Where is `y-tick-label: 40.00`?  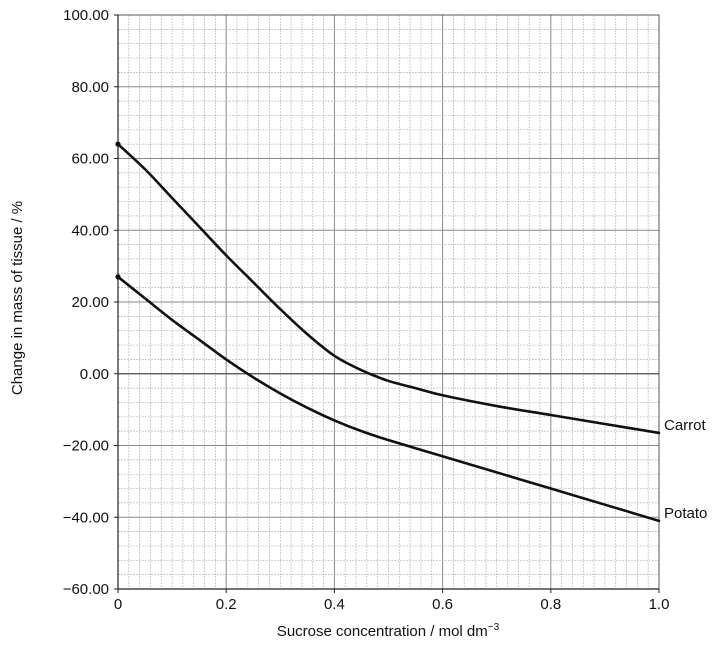
y-tick-label: 40.00 is located at coordinates (90, 230).